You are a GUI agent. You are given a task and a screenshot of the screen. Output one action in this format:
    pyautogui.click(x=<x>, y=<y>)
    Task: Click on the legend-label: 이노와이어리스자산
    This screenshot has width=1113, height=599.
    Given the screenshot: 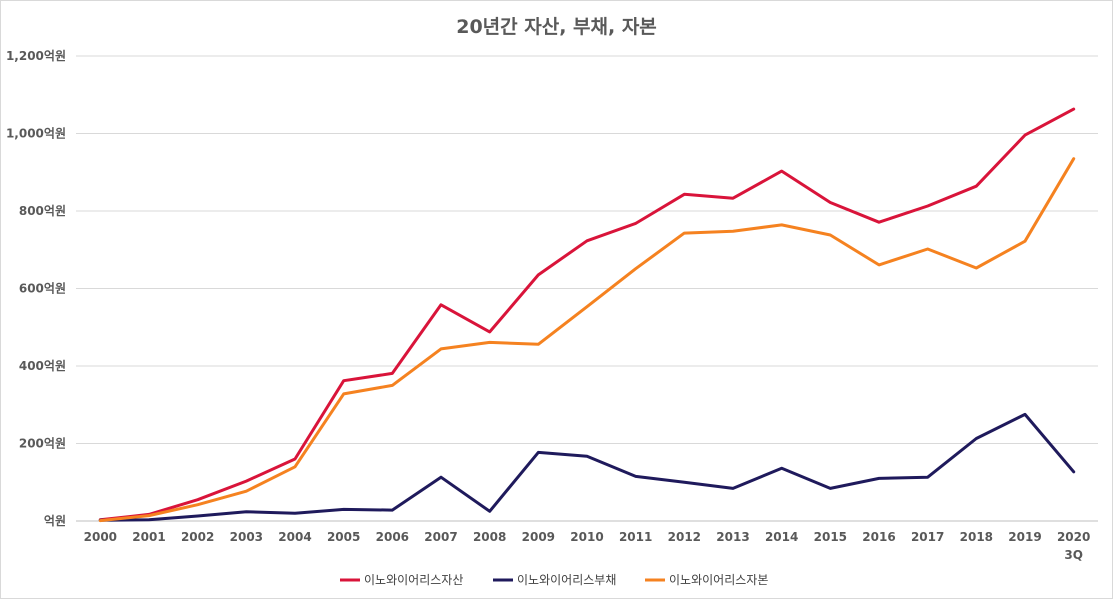 What is the action you would take?
    pyautogui.click(x=413, y=580)
    